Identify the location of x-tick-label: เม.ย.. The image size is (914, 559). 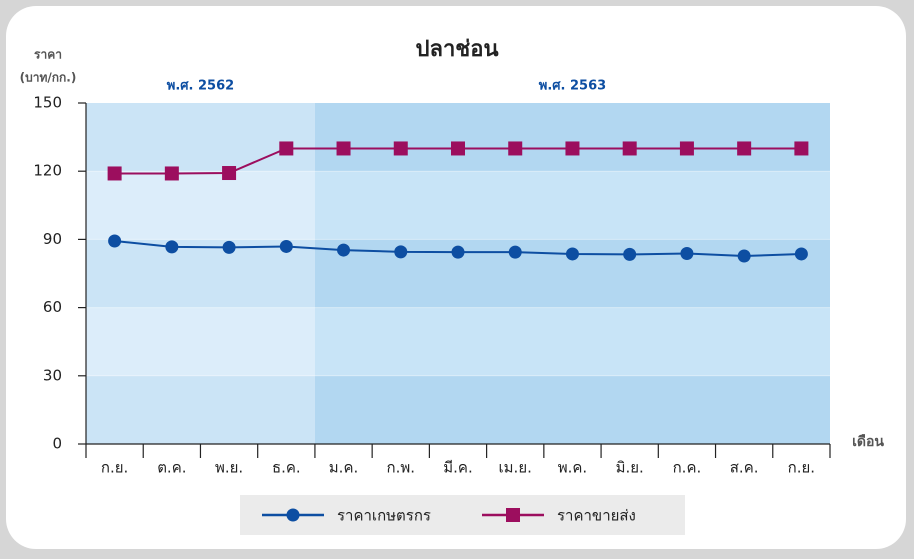
(515, 468).